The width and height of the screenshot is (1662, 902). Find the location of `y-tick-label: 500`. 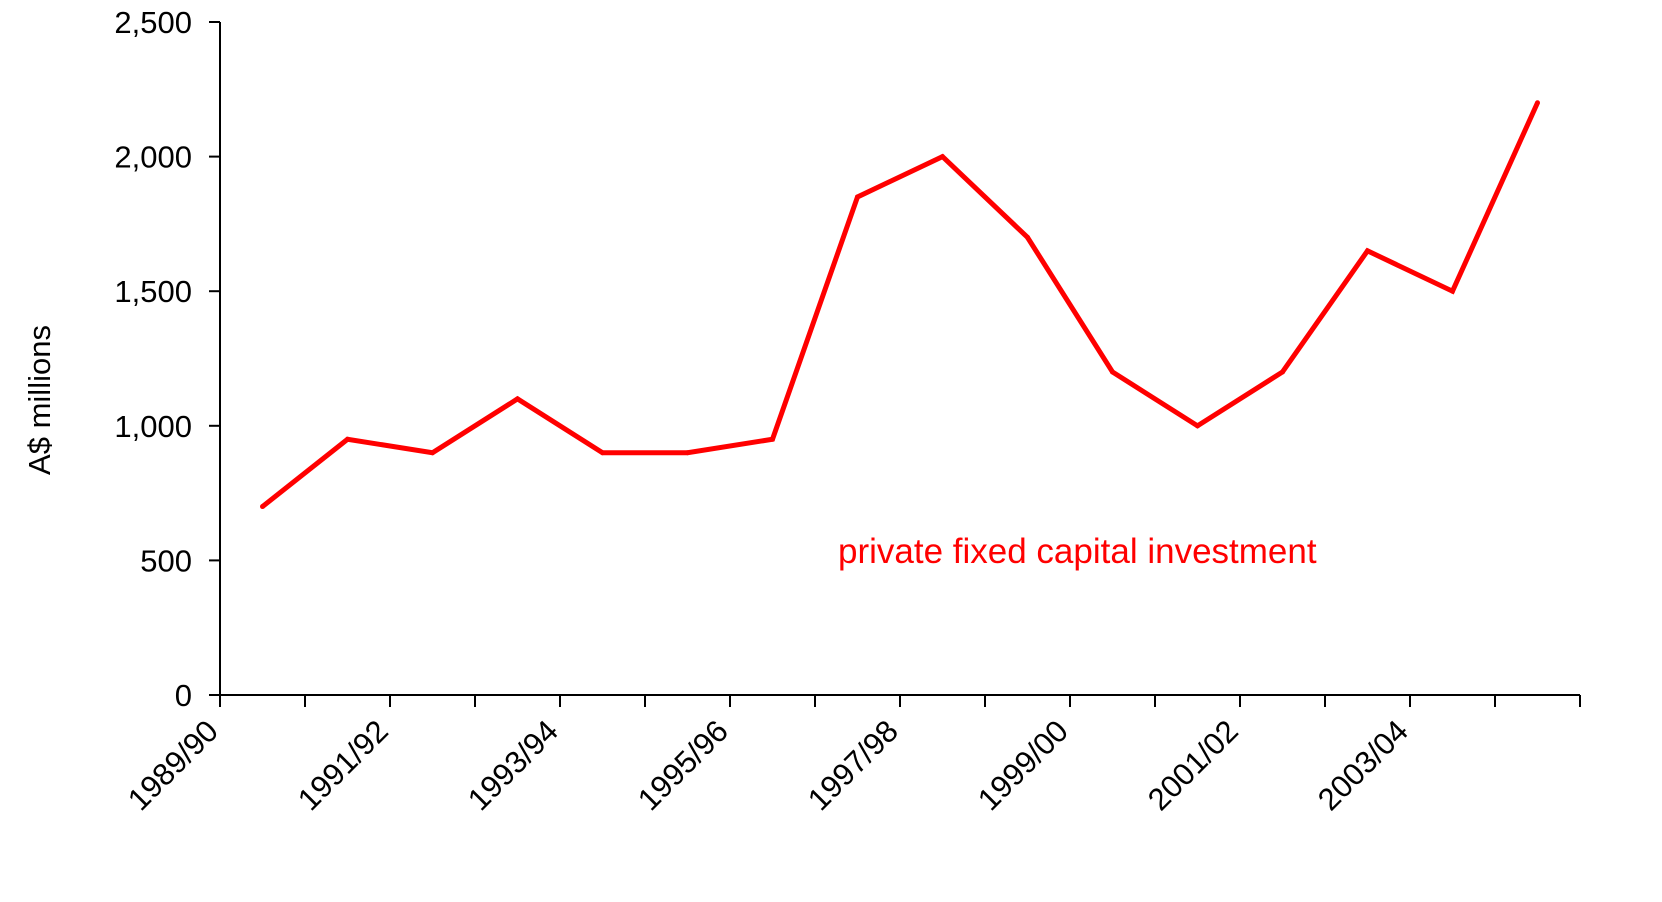

y-tick-label: 500 is located at coordinates (166, 560).